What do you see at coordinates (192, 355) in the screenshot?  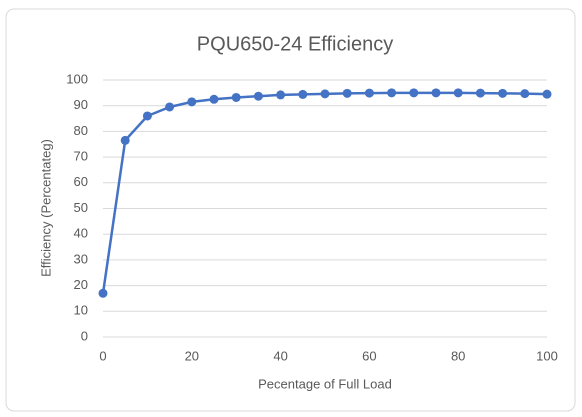 I see `x-tick-label: 20` at bounding box center [192, 355].